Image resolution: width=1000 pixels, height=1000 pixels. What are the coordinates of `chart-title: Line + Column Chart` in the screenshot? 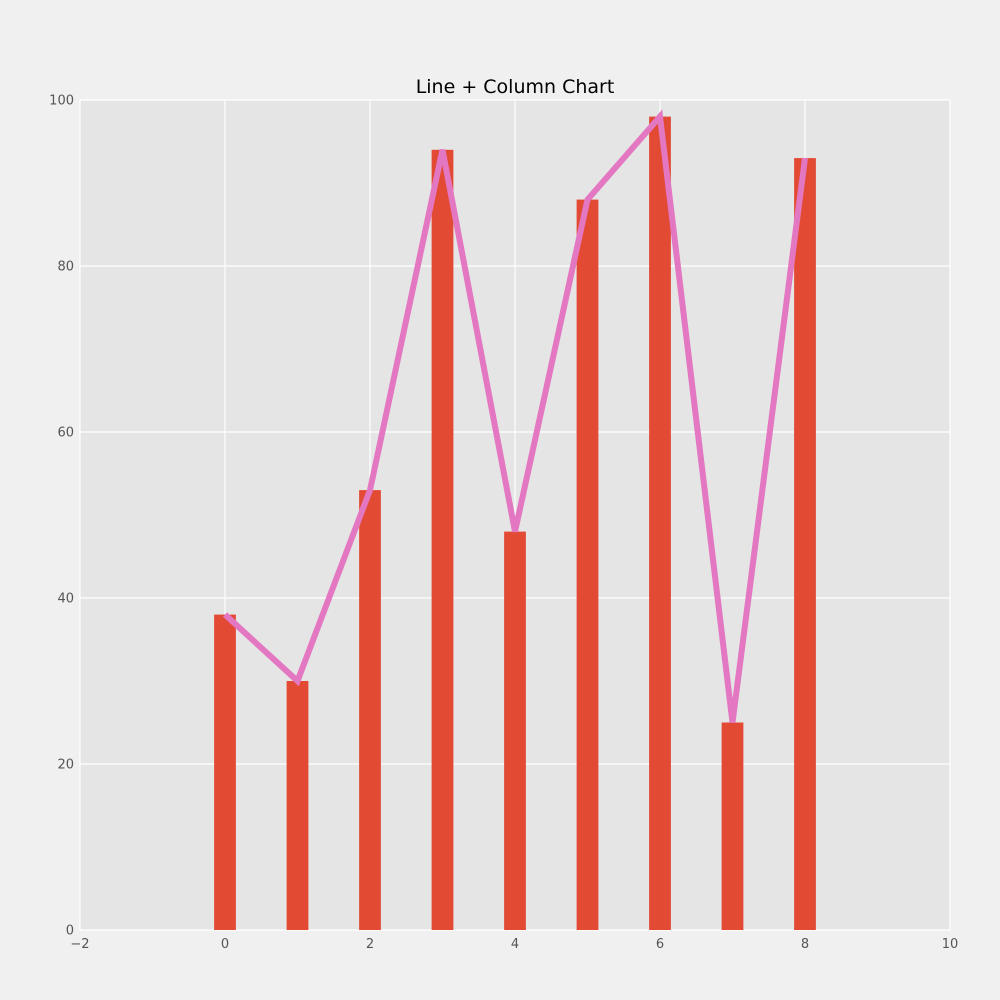 It's located at (515, 87).